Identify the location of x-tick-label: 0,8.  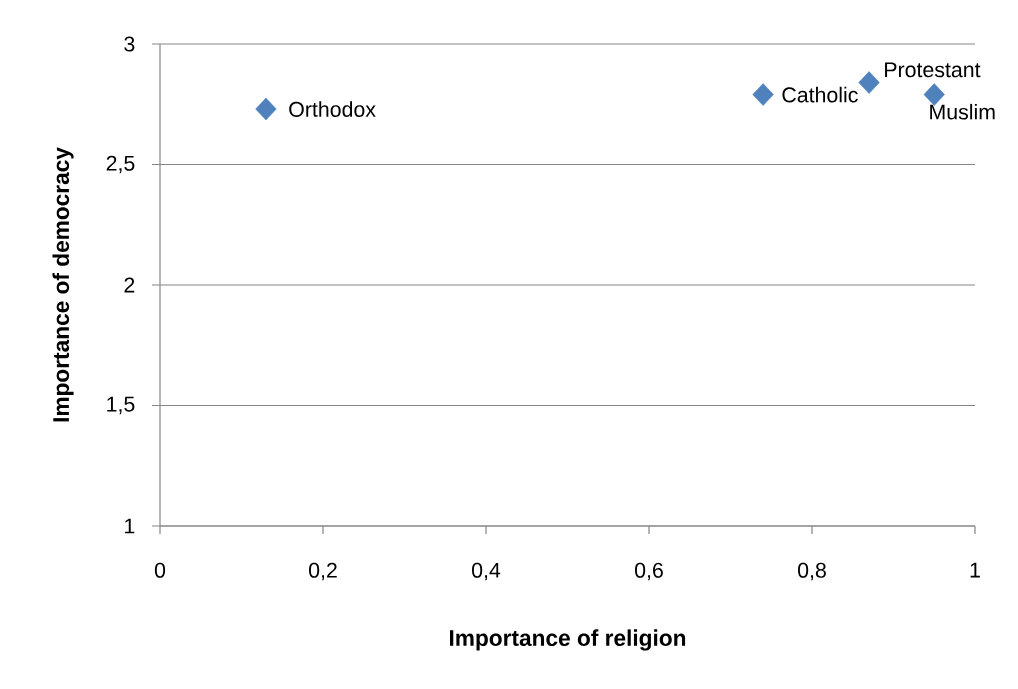
(812, 571).